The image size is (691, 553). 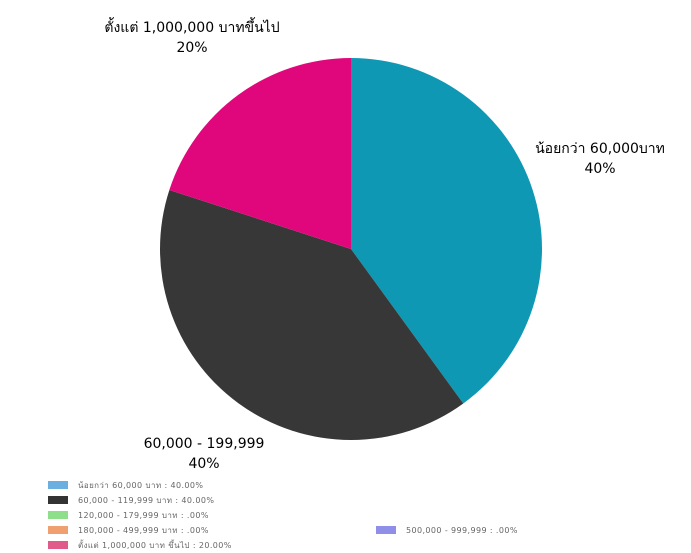 What do you see at coordinates (143, 530) in the screenshot?
I see `legend-label: 180,000 - 499,999 บาท : .00%` at bounding box center [143, 530].